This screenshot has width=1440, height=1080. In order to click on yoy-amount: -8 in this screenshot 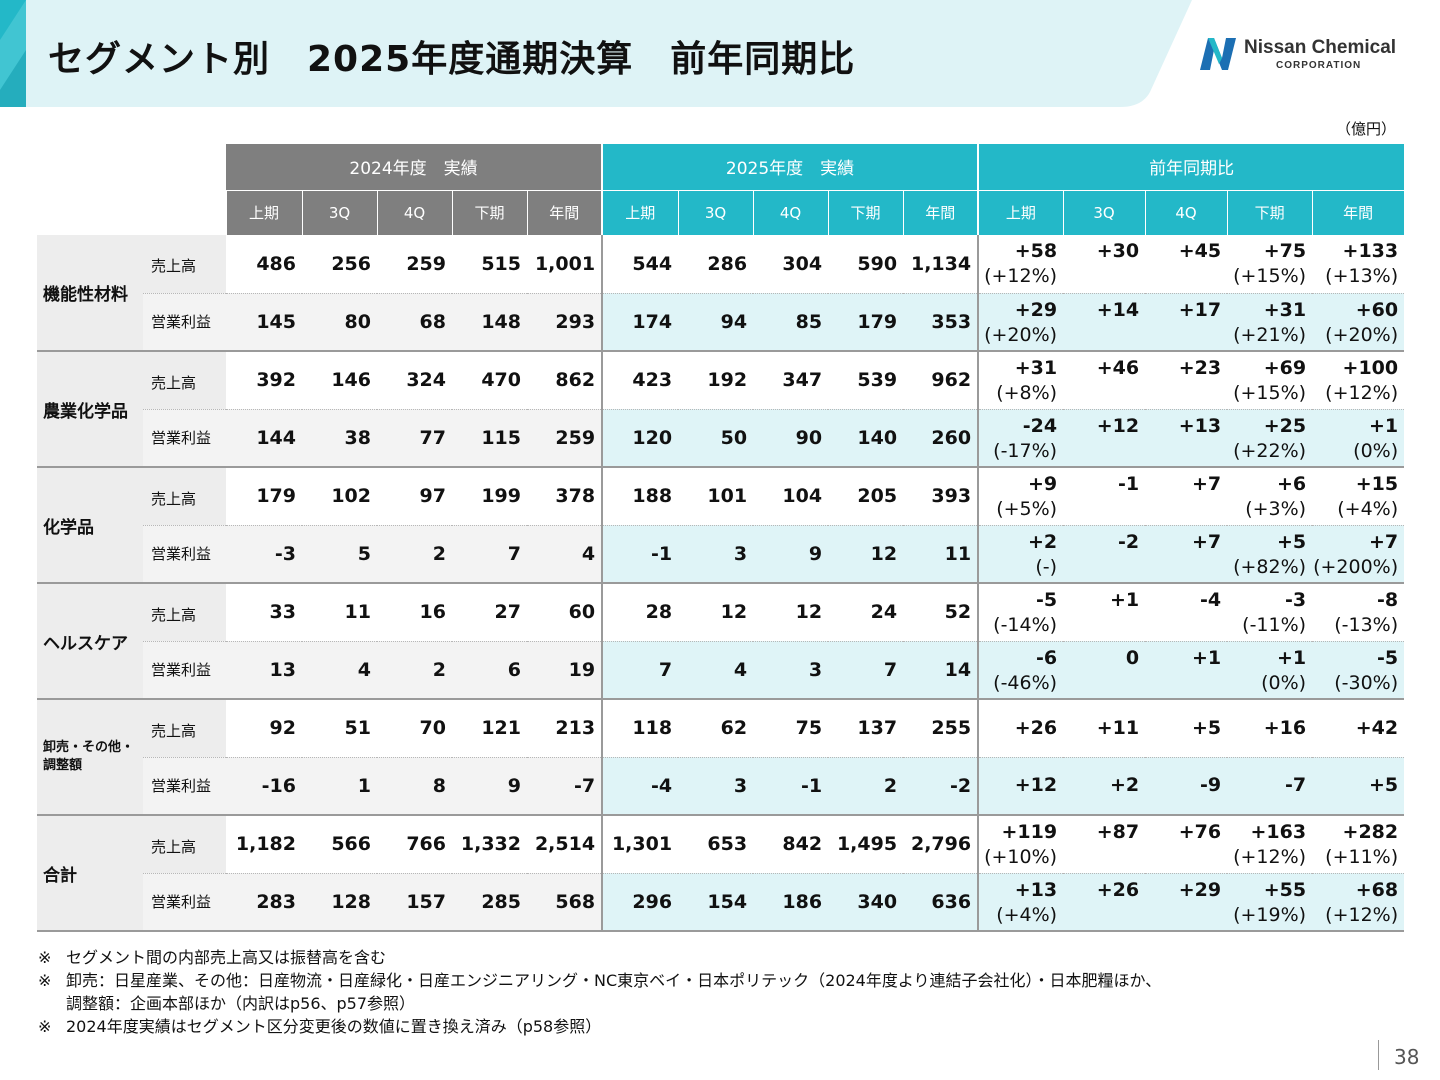, I will do `click(1388, 600)`.